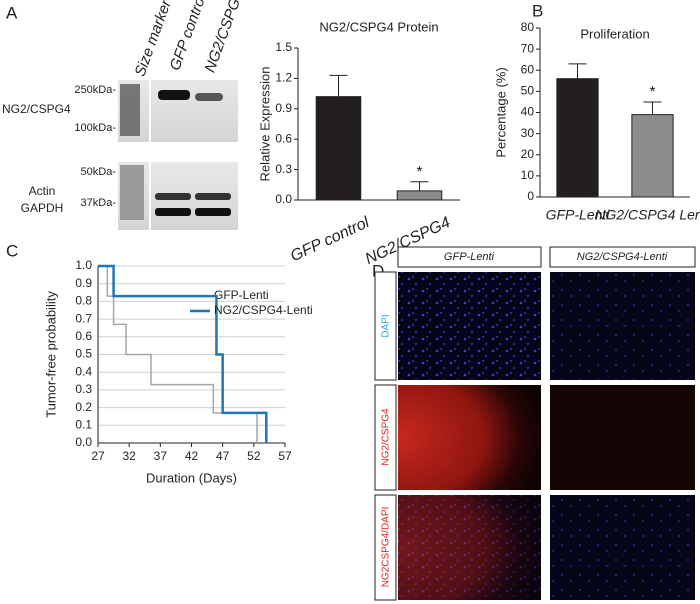  I want to click on y-tick-label: 0, so click(530, 196).